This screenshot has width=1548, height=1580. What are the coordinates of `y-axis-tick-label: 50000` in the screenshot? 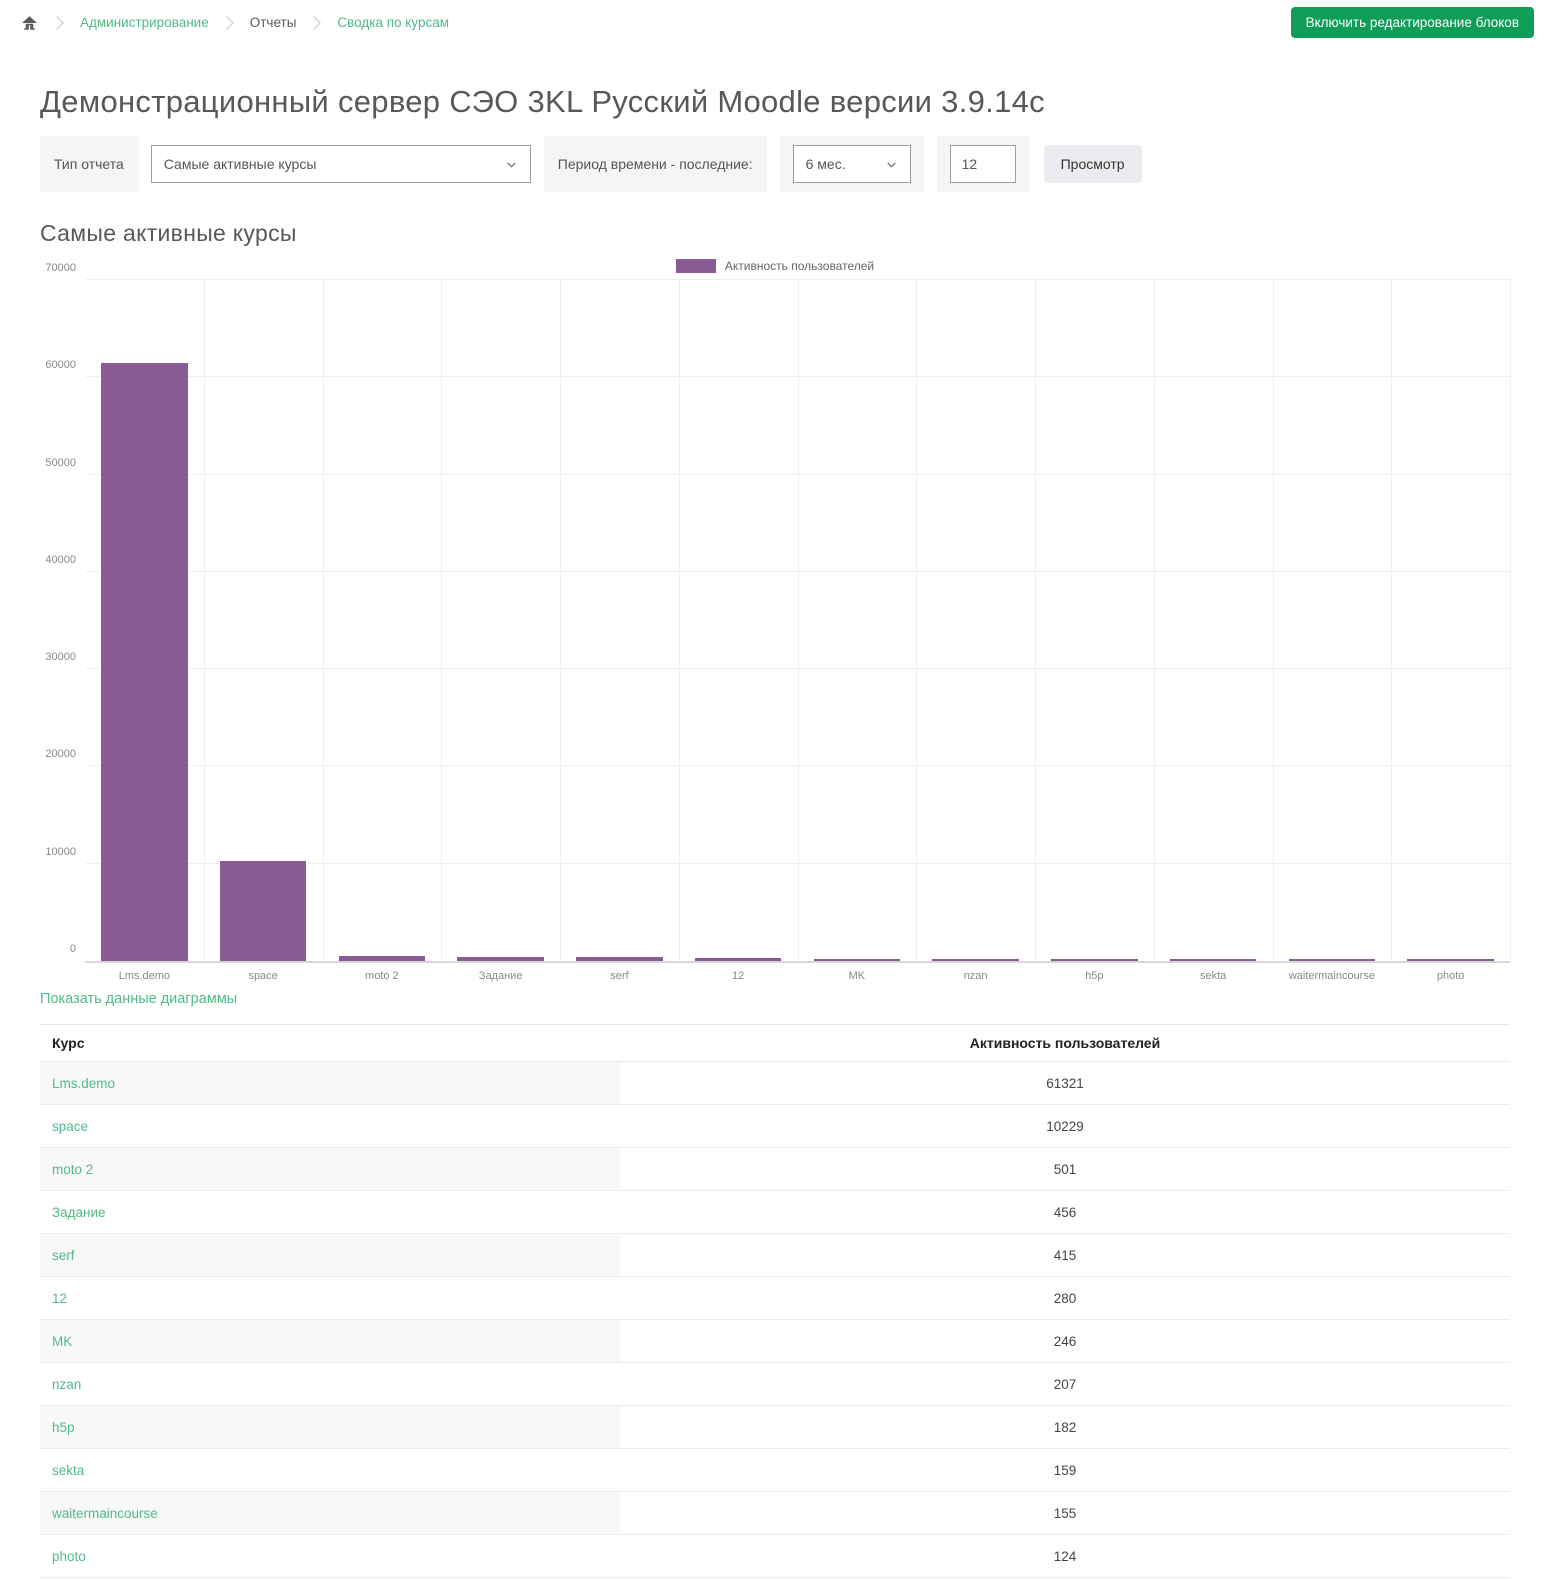 It's located at (60, 462).